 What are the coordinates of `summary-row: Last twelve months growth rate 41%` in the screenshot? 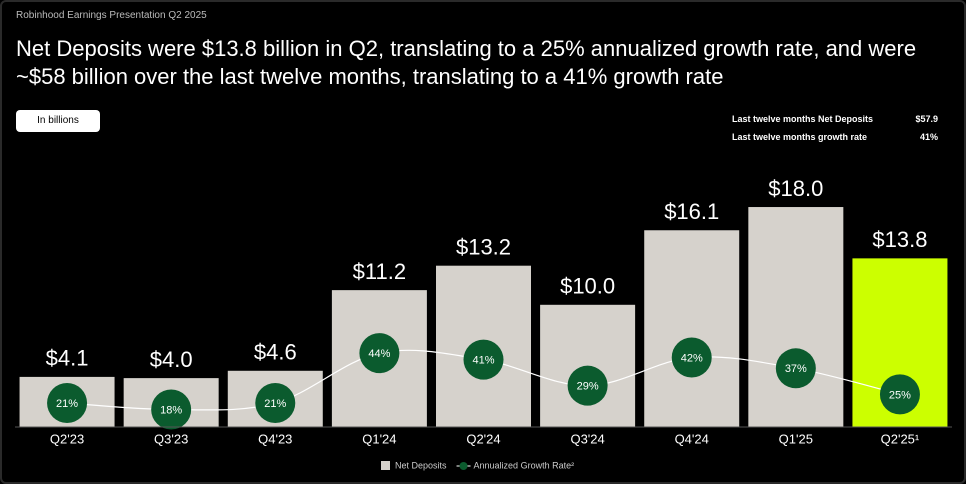 It's located at (835, 137).